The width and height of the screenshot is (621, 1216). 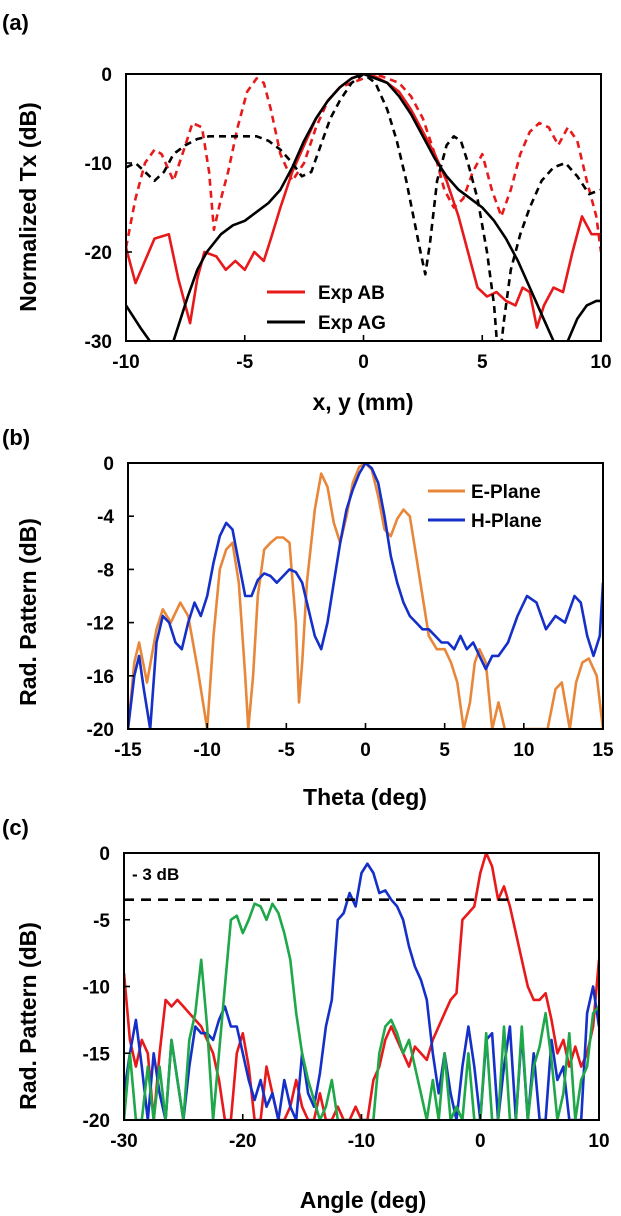 What do you see at coordinates (15, 827) in the screenshot?
I see `panel-c-label: (c)` at bounding box center [15, 827].